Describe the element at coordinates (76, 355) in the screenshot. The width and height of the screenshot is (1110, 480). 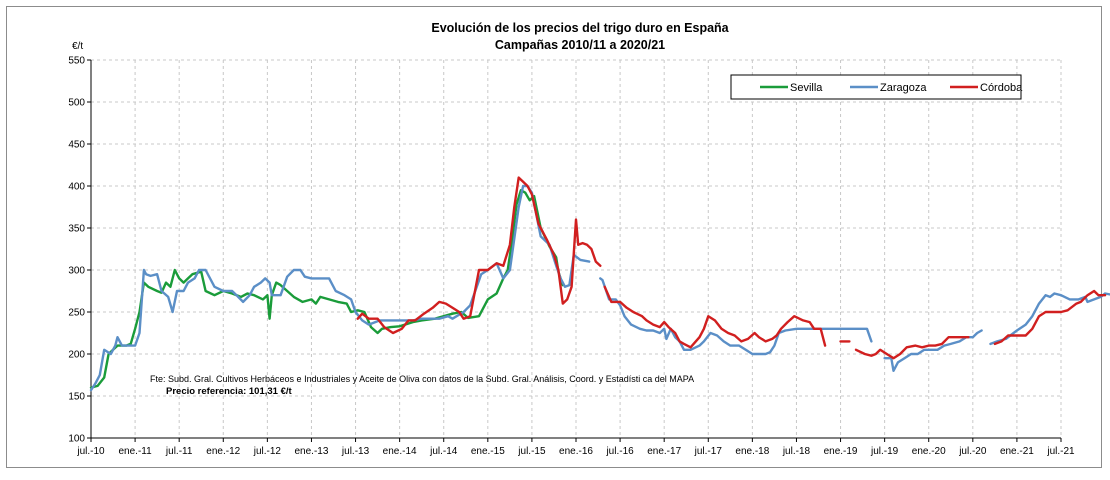
I see `y-tick-label: 200` at that location.